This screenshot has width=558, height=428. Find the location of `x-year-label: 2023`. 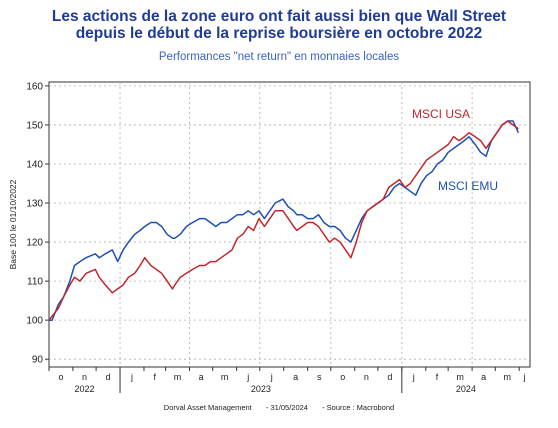

x-year-label: 2023 is located at coordinates (261, 389).